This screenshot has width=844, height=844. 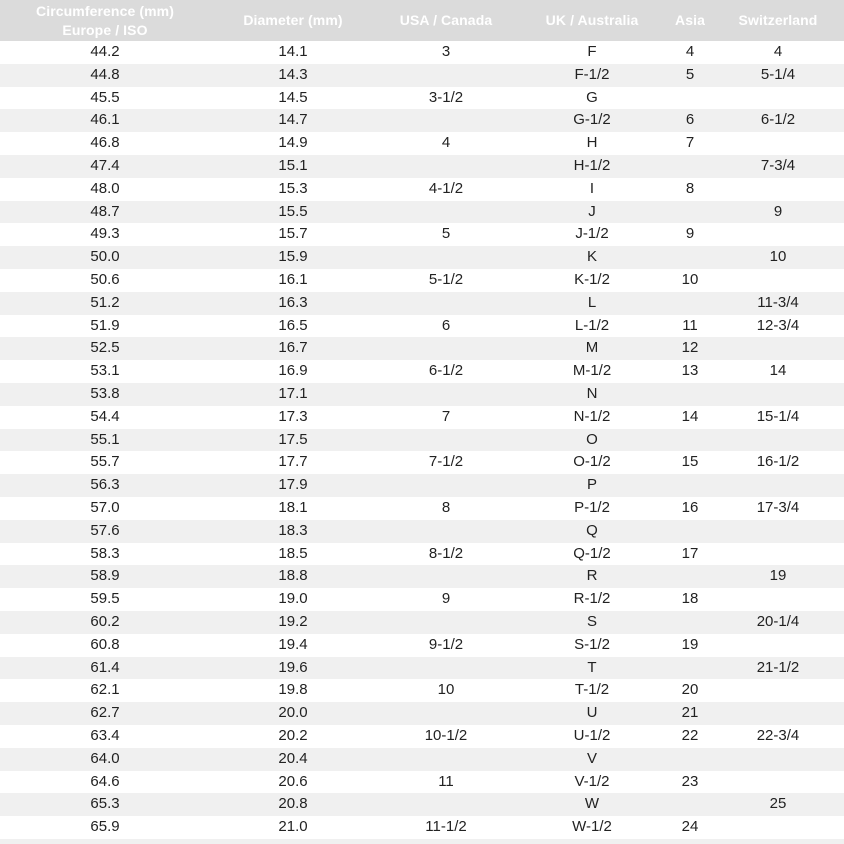 I want to click on table-cell: 8, so click(x=446, y=507).